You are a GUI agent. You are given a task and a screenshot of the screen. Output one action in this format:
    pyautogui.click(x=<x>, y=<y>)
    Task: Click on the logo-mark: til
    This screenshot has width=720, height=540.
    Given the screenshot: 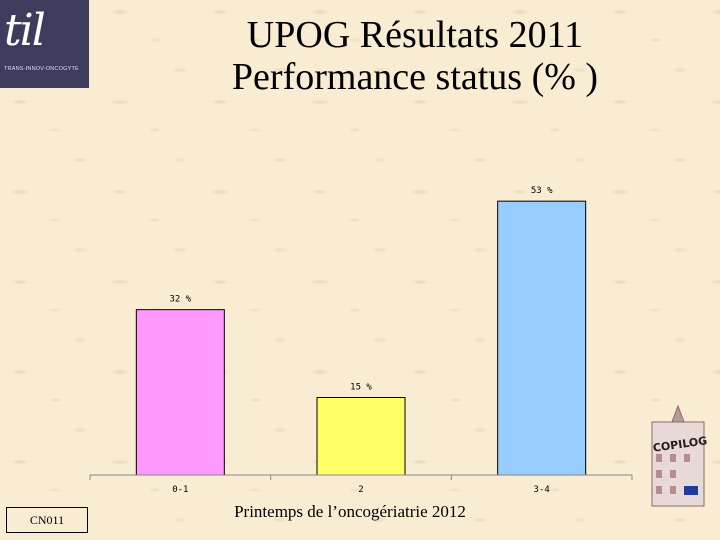 What is the action you would take?
    pyautogui.click(x=25, y=30)
    